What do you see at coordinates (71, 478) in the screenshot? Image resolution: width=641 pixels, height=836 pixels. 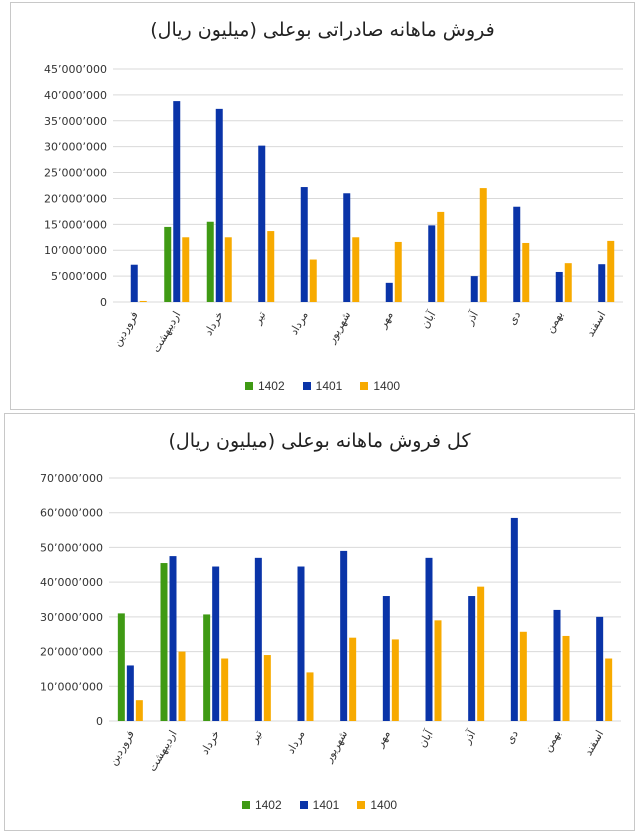 I see `y-tick-label: 70٬000٬000` at bounding box center [71, 478].